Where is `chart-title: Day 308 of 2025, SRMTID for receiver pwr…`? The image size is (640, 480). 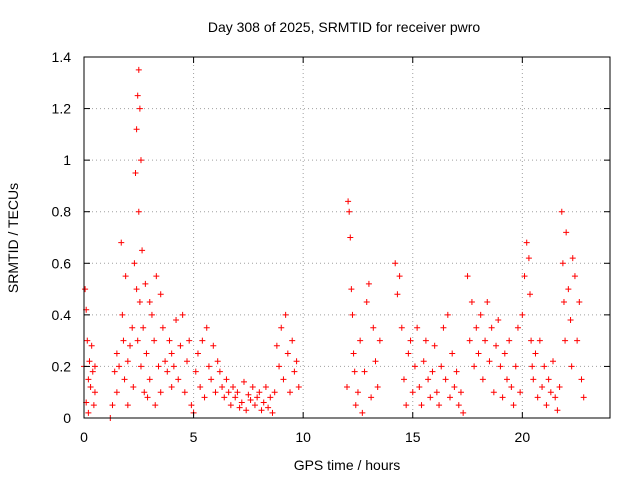
chart-title: Day 308 of 2025, SRMTID for receiver pwr… is located at coordinates (344, 27).